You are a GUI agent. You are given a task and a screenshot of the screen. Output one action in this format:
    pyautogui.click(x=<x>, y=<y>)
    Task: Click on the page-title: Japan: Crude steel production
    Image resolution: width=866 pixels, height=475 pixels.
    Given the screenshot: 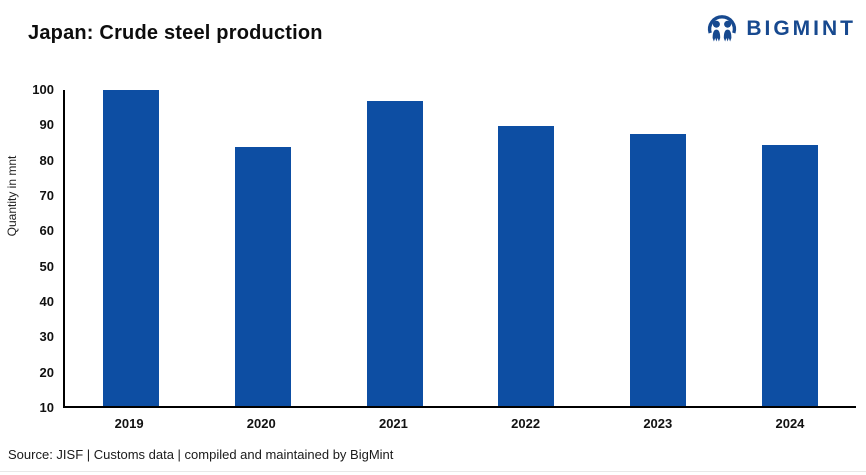 What is the action you would take?
    pyautogui.click(x=175, y=33)
    